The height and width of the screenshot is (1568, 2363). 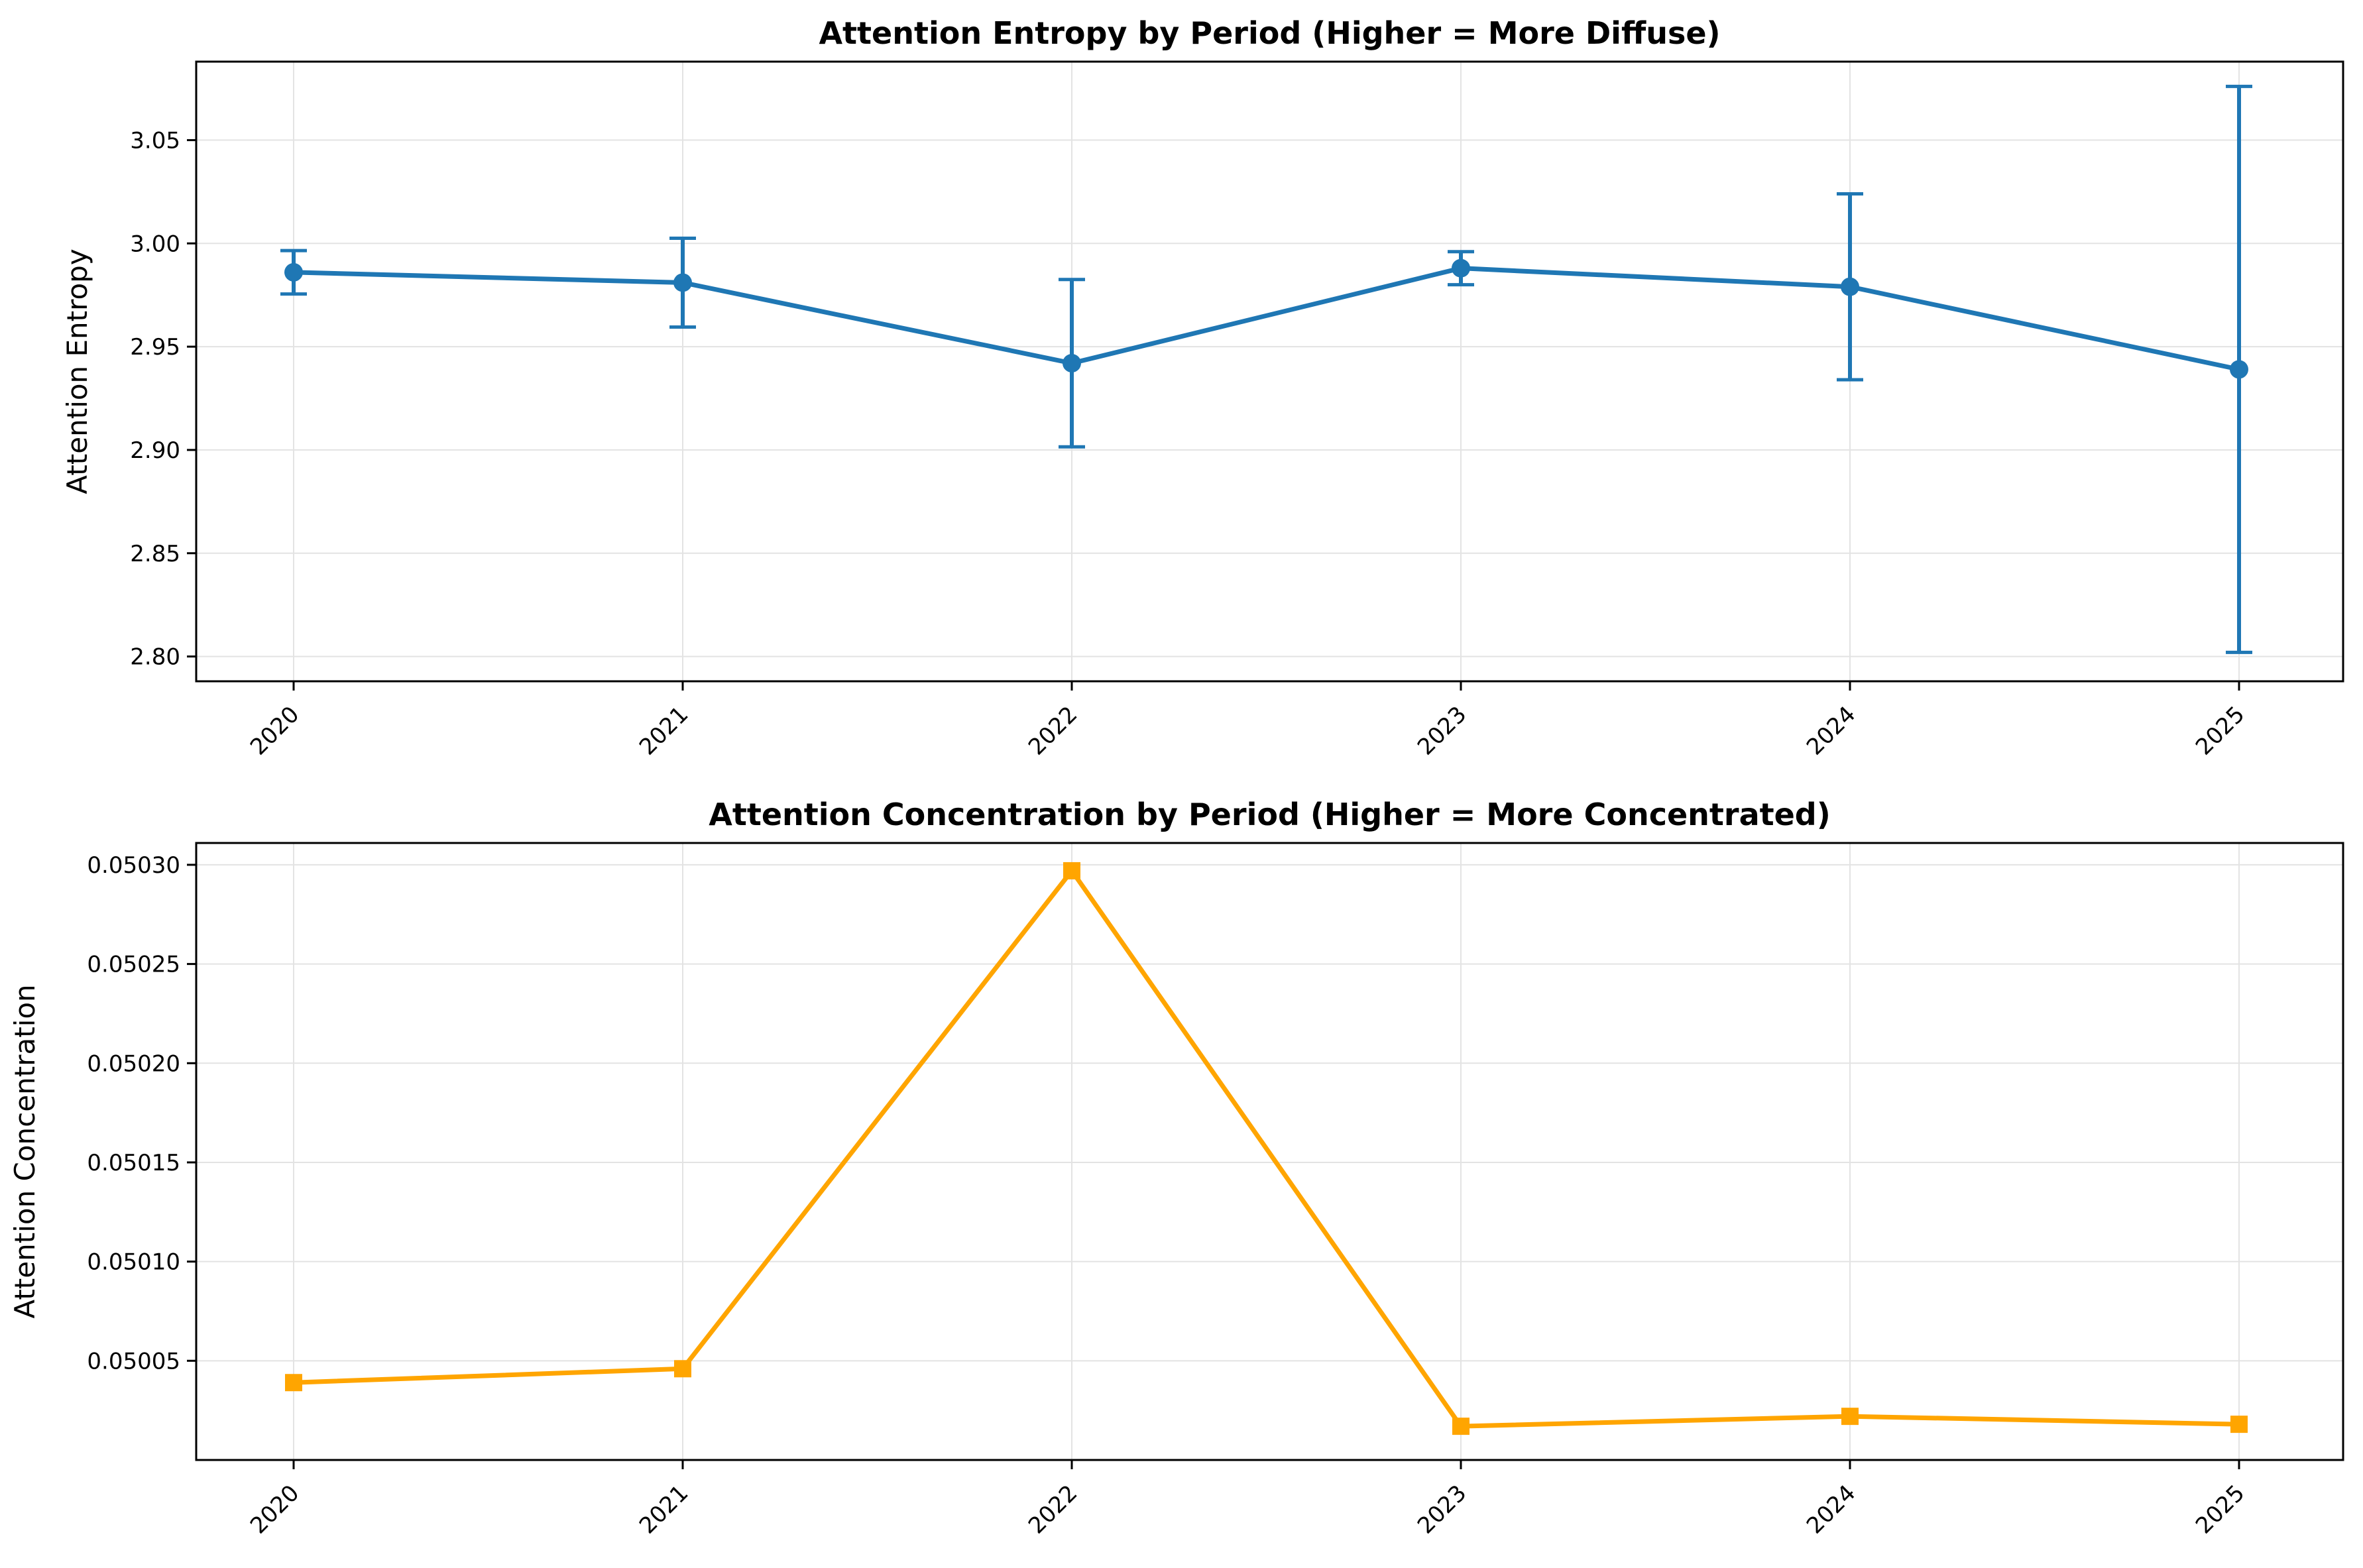 What do you see at coordinates (133, 965) in the screenshot?
I see `concentration-y-tick-label: 0.05025` at bounding box center [133, 965].